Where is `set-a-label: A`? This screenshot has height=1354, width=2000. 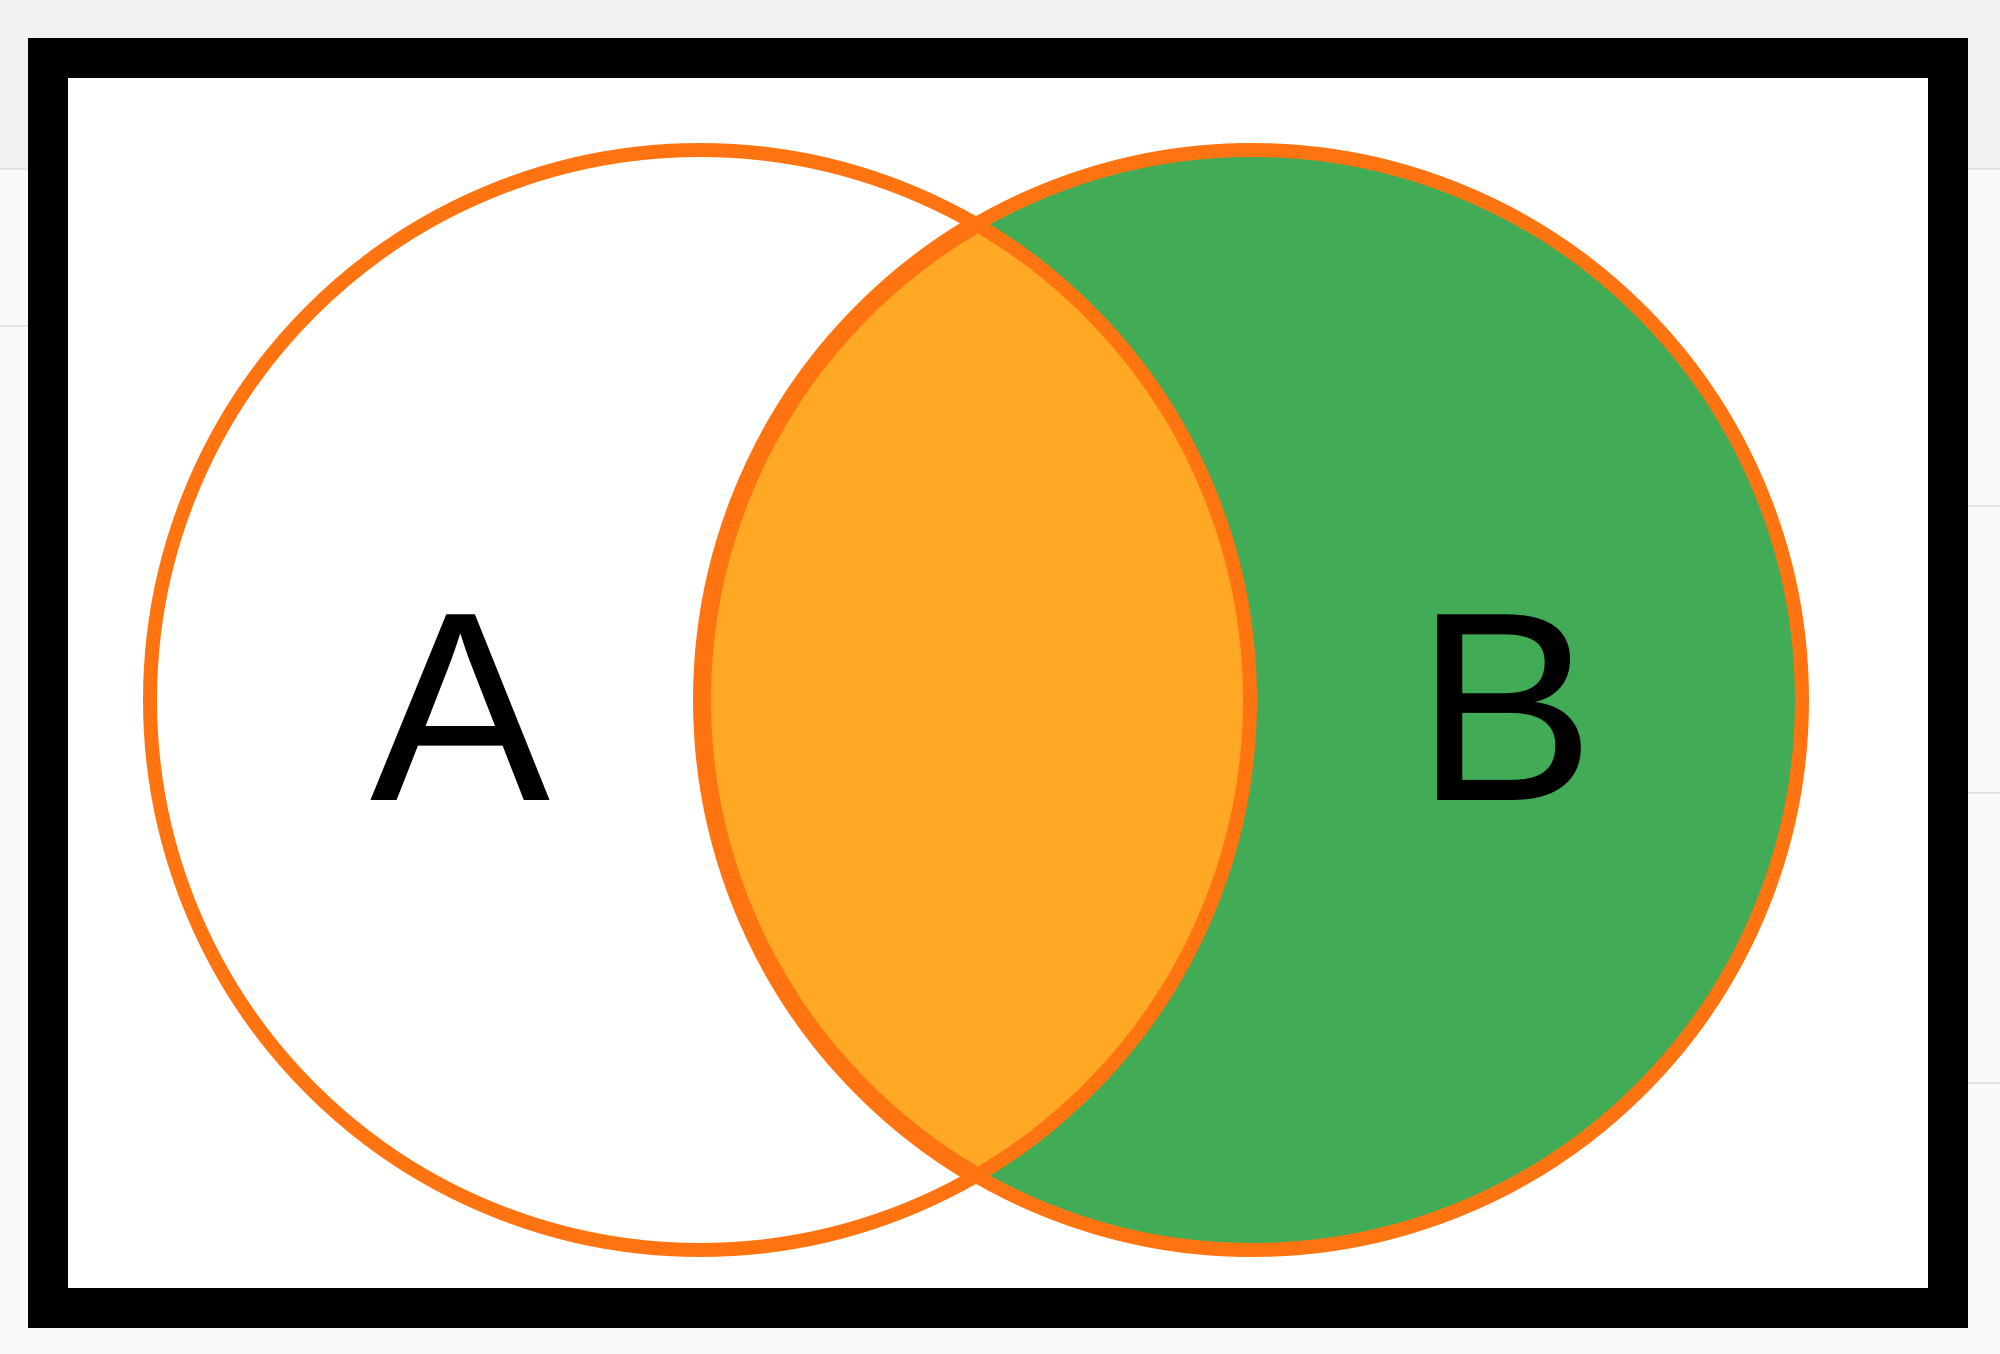 set-a-label: A is located at coordinates (460, 707).